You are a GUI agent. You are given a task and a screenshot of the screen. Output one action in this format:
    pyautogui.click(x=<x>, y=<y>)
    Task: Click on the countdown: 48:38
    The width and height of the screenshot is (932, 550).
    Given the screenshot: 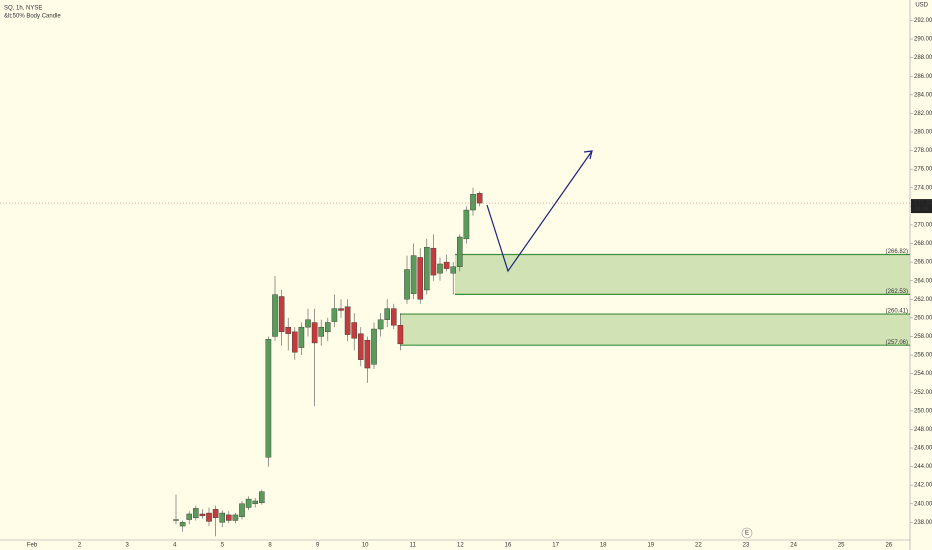 What is the action you would take?
    pyautogui.click(x=922, y=210)
    